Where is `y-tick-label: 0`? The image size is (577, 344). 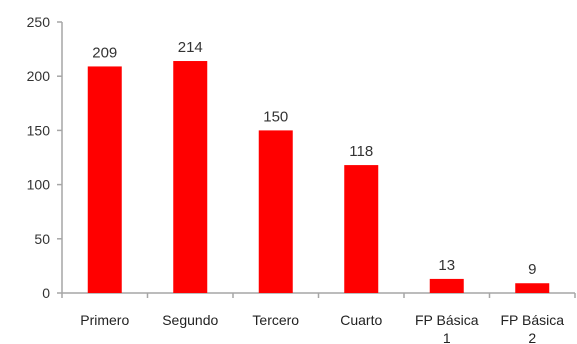
y-tick-label: 0 is located at coordinates (46, 293).